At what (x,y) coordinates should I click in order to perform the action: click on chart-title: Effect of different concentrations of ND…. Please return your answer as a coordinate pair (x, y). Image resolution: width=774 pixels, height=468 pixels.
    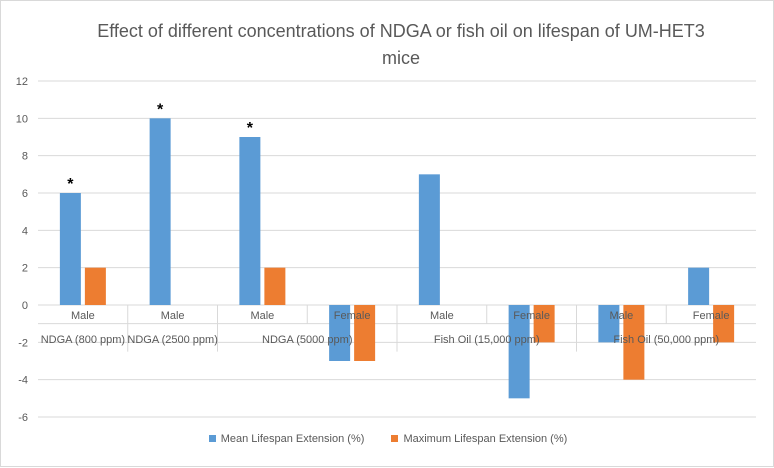
    Looking at the image, I should click on (401, 44).